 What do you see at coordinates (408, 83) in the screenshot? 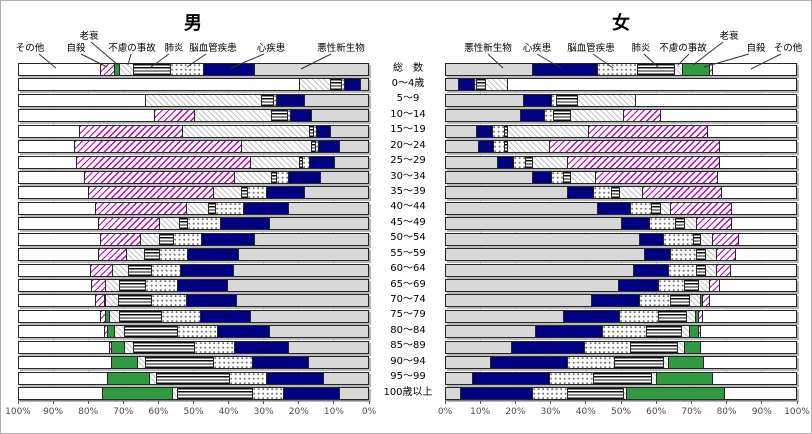
I see `age-label-1: 0〜4歳` at bounding box center [408, 83].